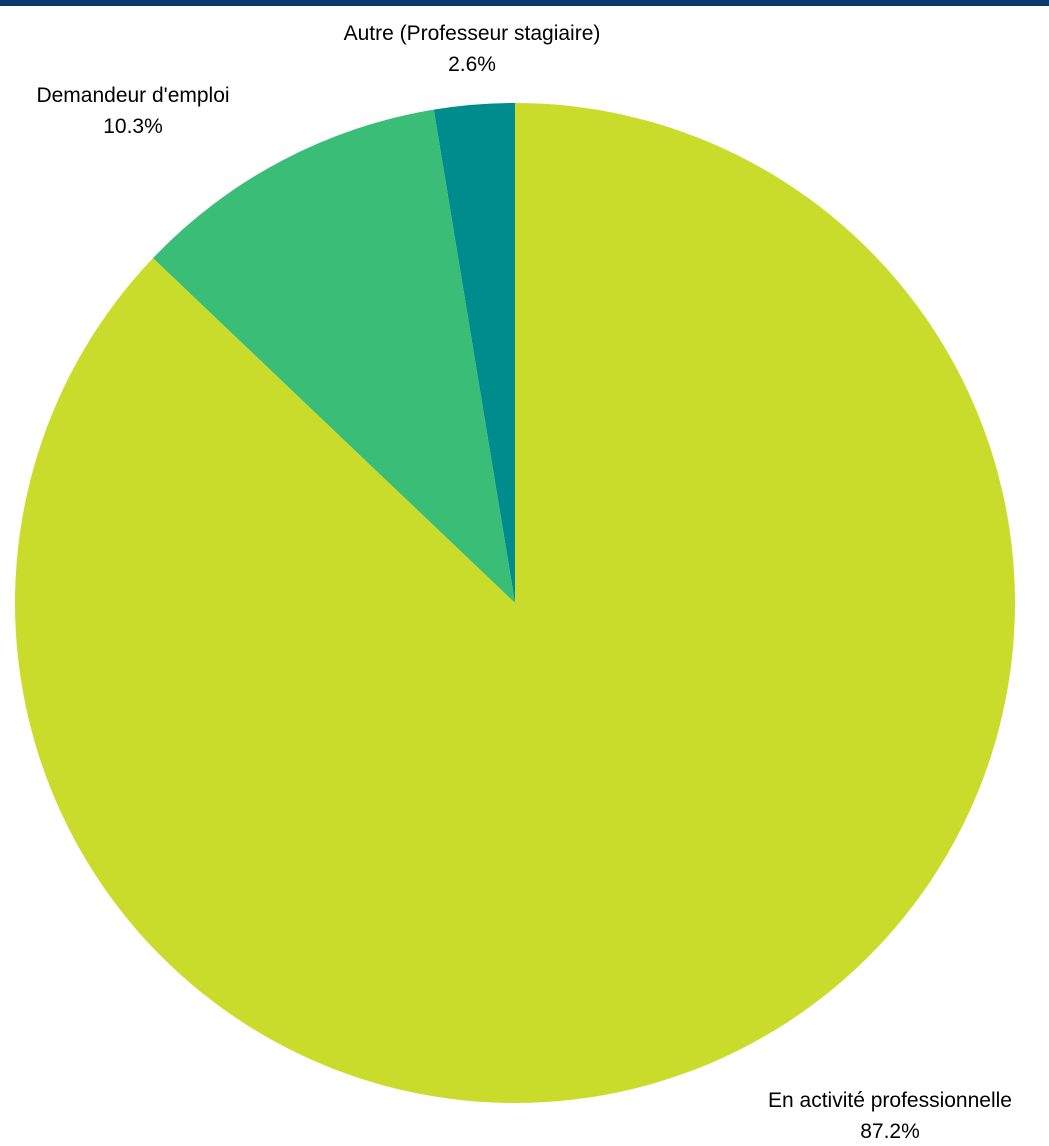 The height and width of the screenshot is (1146, 1049). Describe the element at coordinates (890, 1131) in the screenshot. I see `slice-value-label: 87.2%` at that location.